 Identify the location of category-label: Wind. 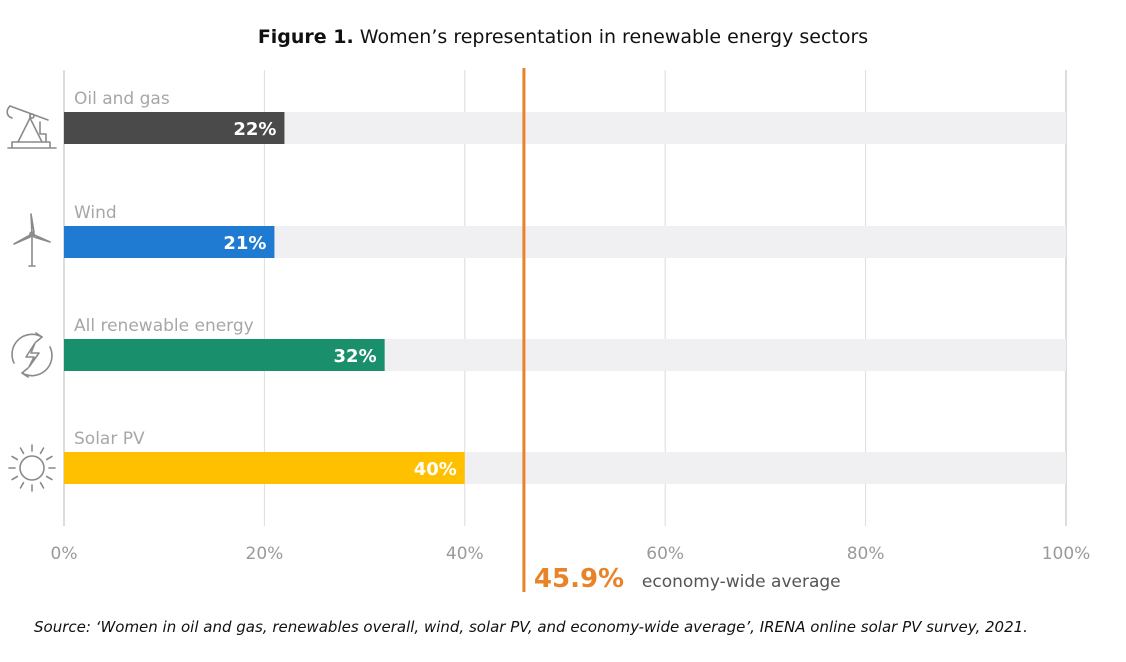
(95, 213).